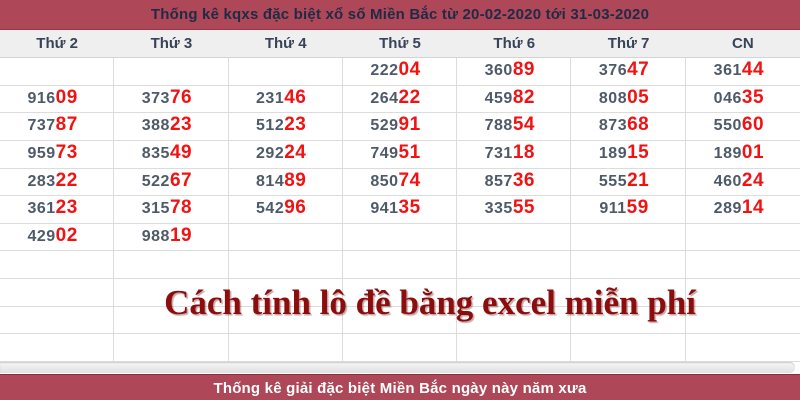 The image size is (800, 400). Describe the element at coordinates (384, 209) in the screenshot. I see `digits-dark: 941` at that location.